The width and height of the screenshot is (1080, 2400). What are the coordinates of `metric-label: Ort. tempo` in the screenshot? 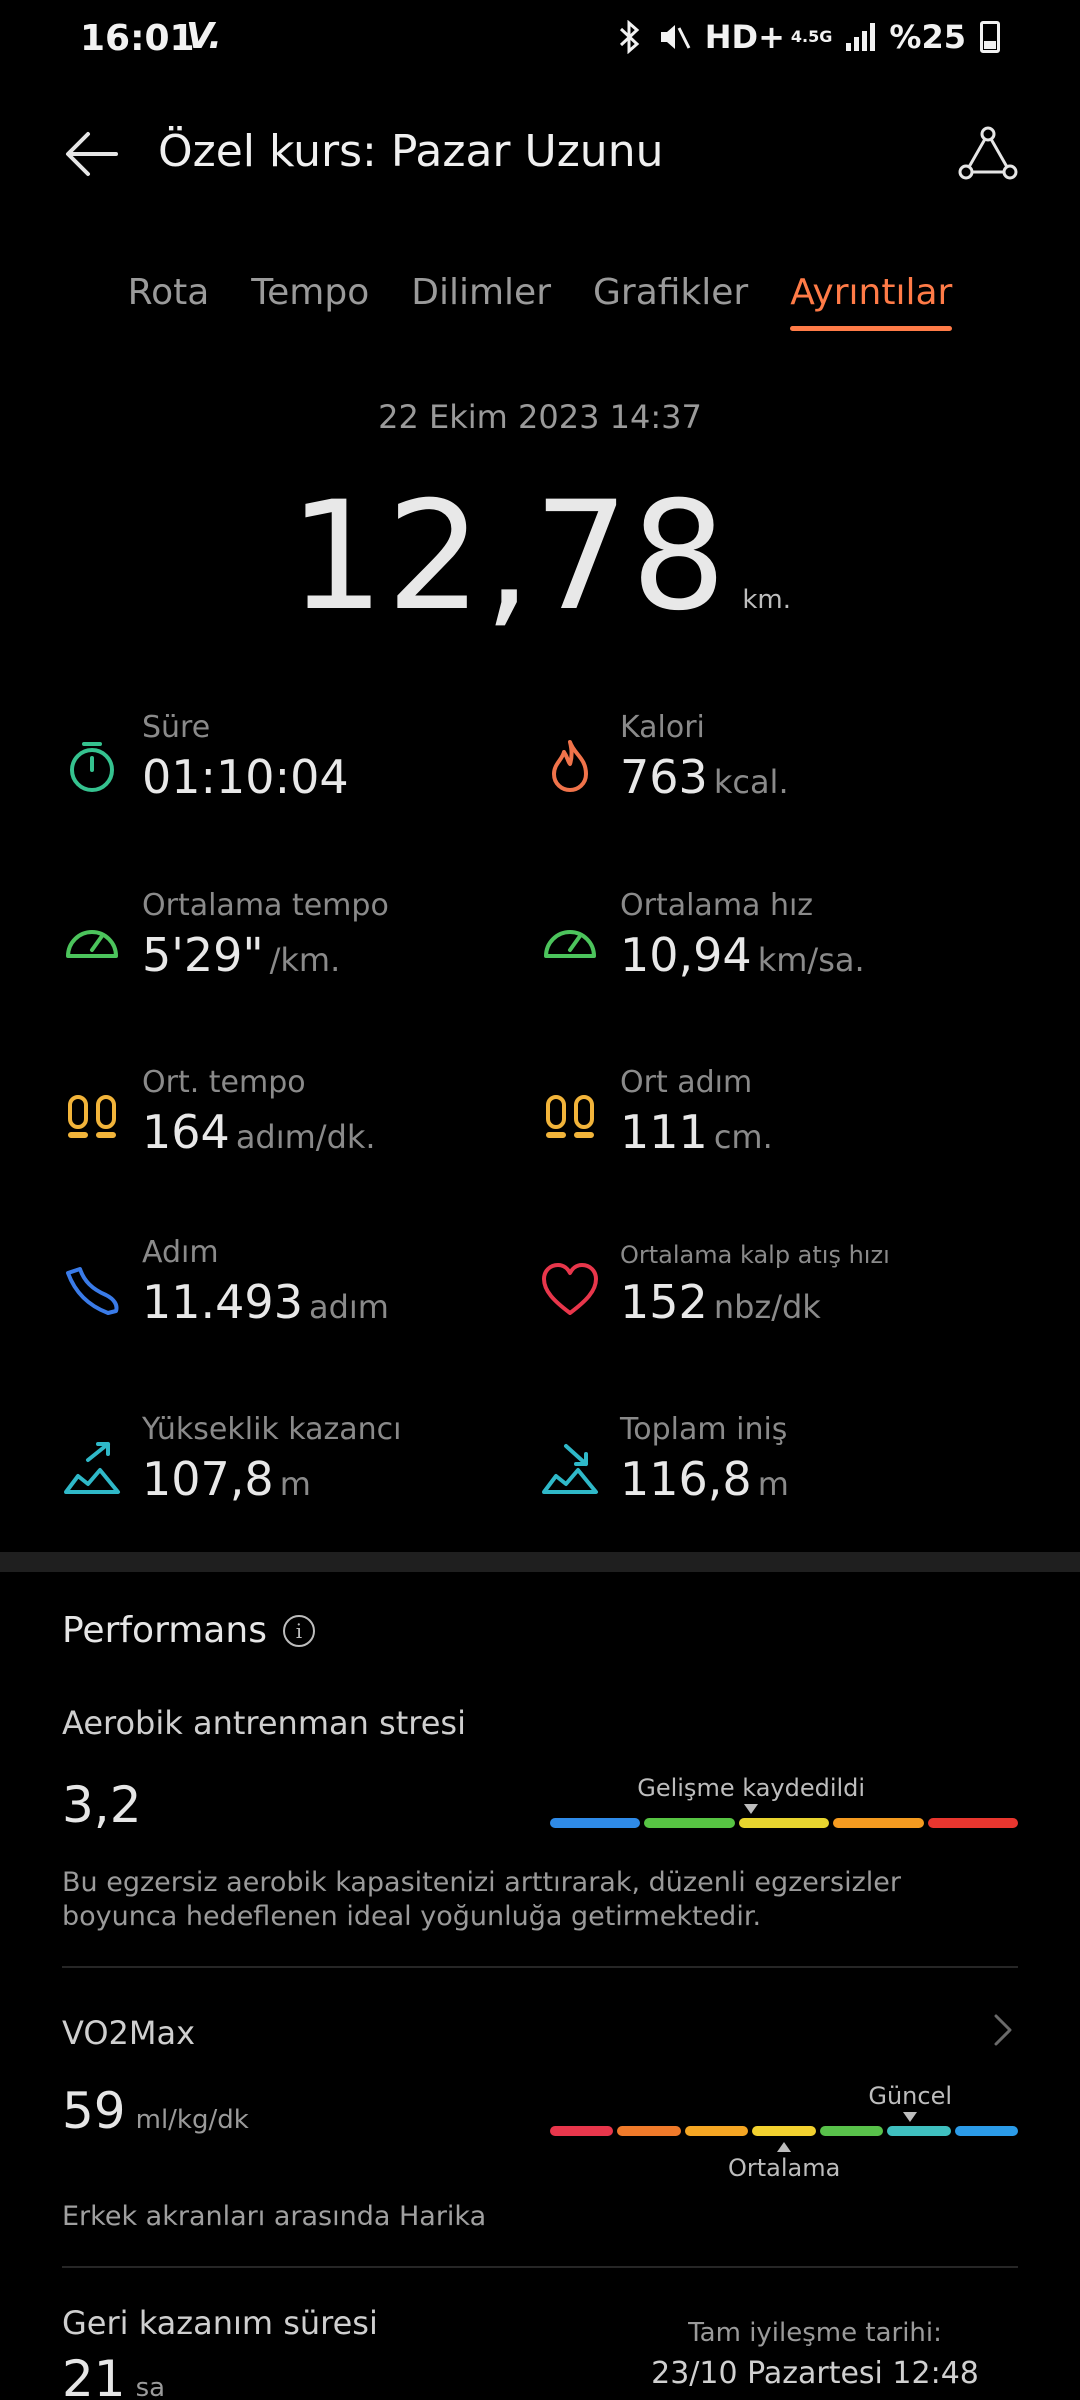 It's located at (224, 1082).